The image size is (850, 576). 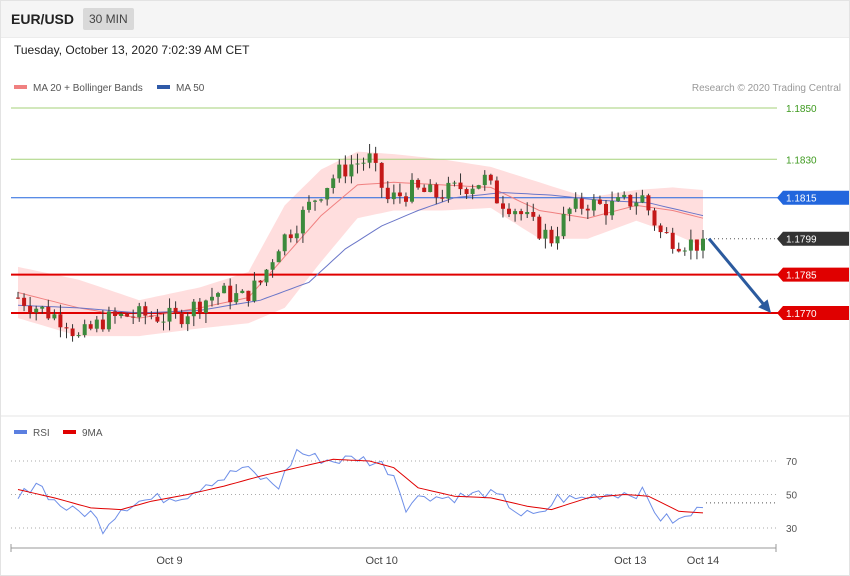 I want to click on legend-rsi-ma-swatch, so click(x=69, y=432).